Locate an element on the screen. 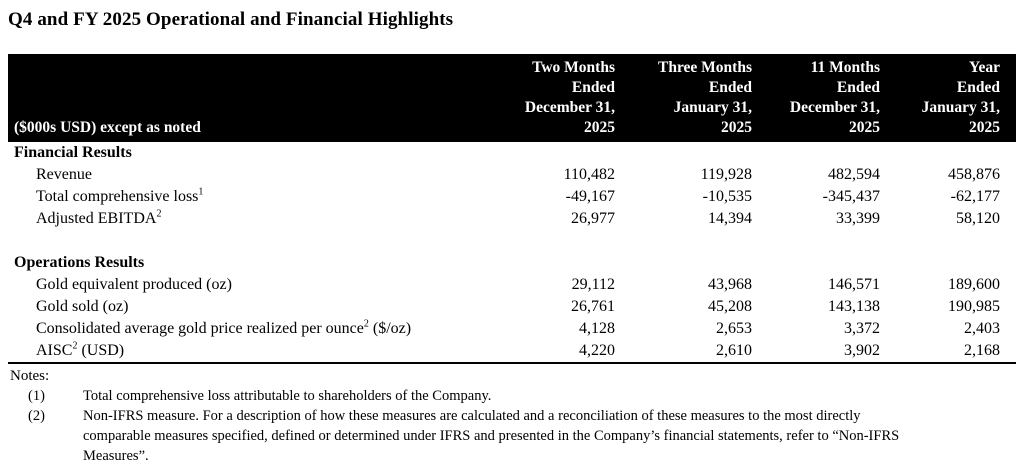 This screenshot has width=1024, height=476. row-value: 26,761 is located at coordinates (593, 306).